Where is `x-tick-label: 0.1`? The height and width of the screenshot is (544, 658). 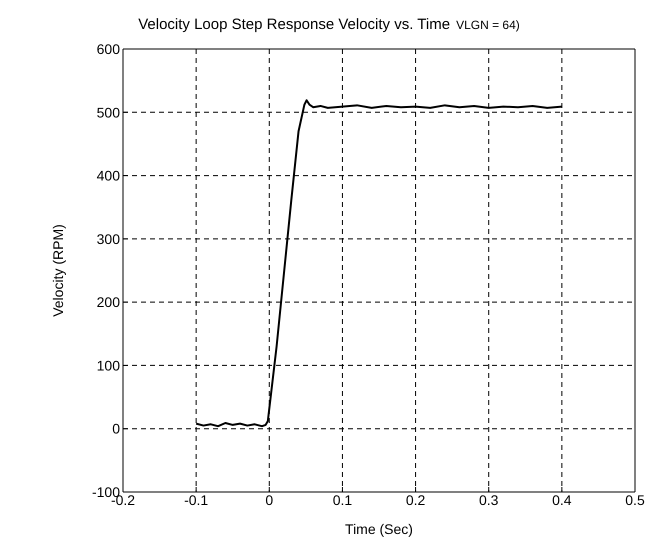 x-tick-label: 0.1 is located at coordinates (342, 500).